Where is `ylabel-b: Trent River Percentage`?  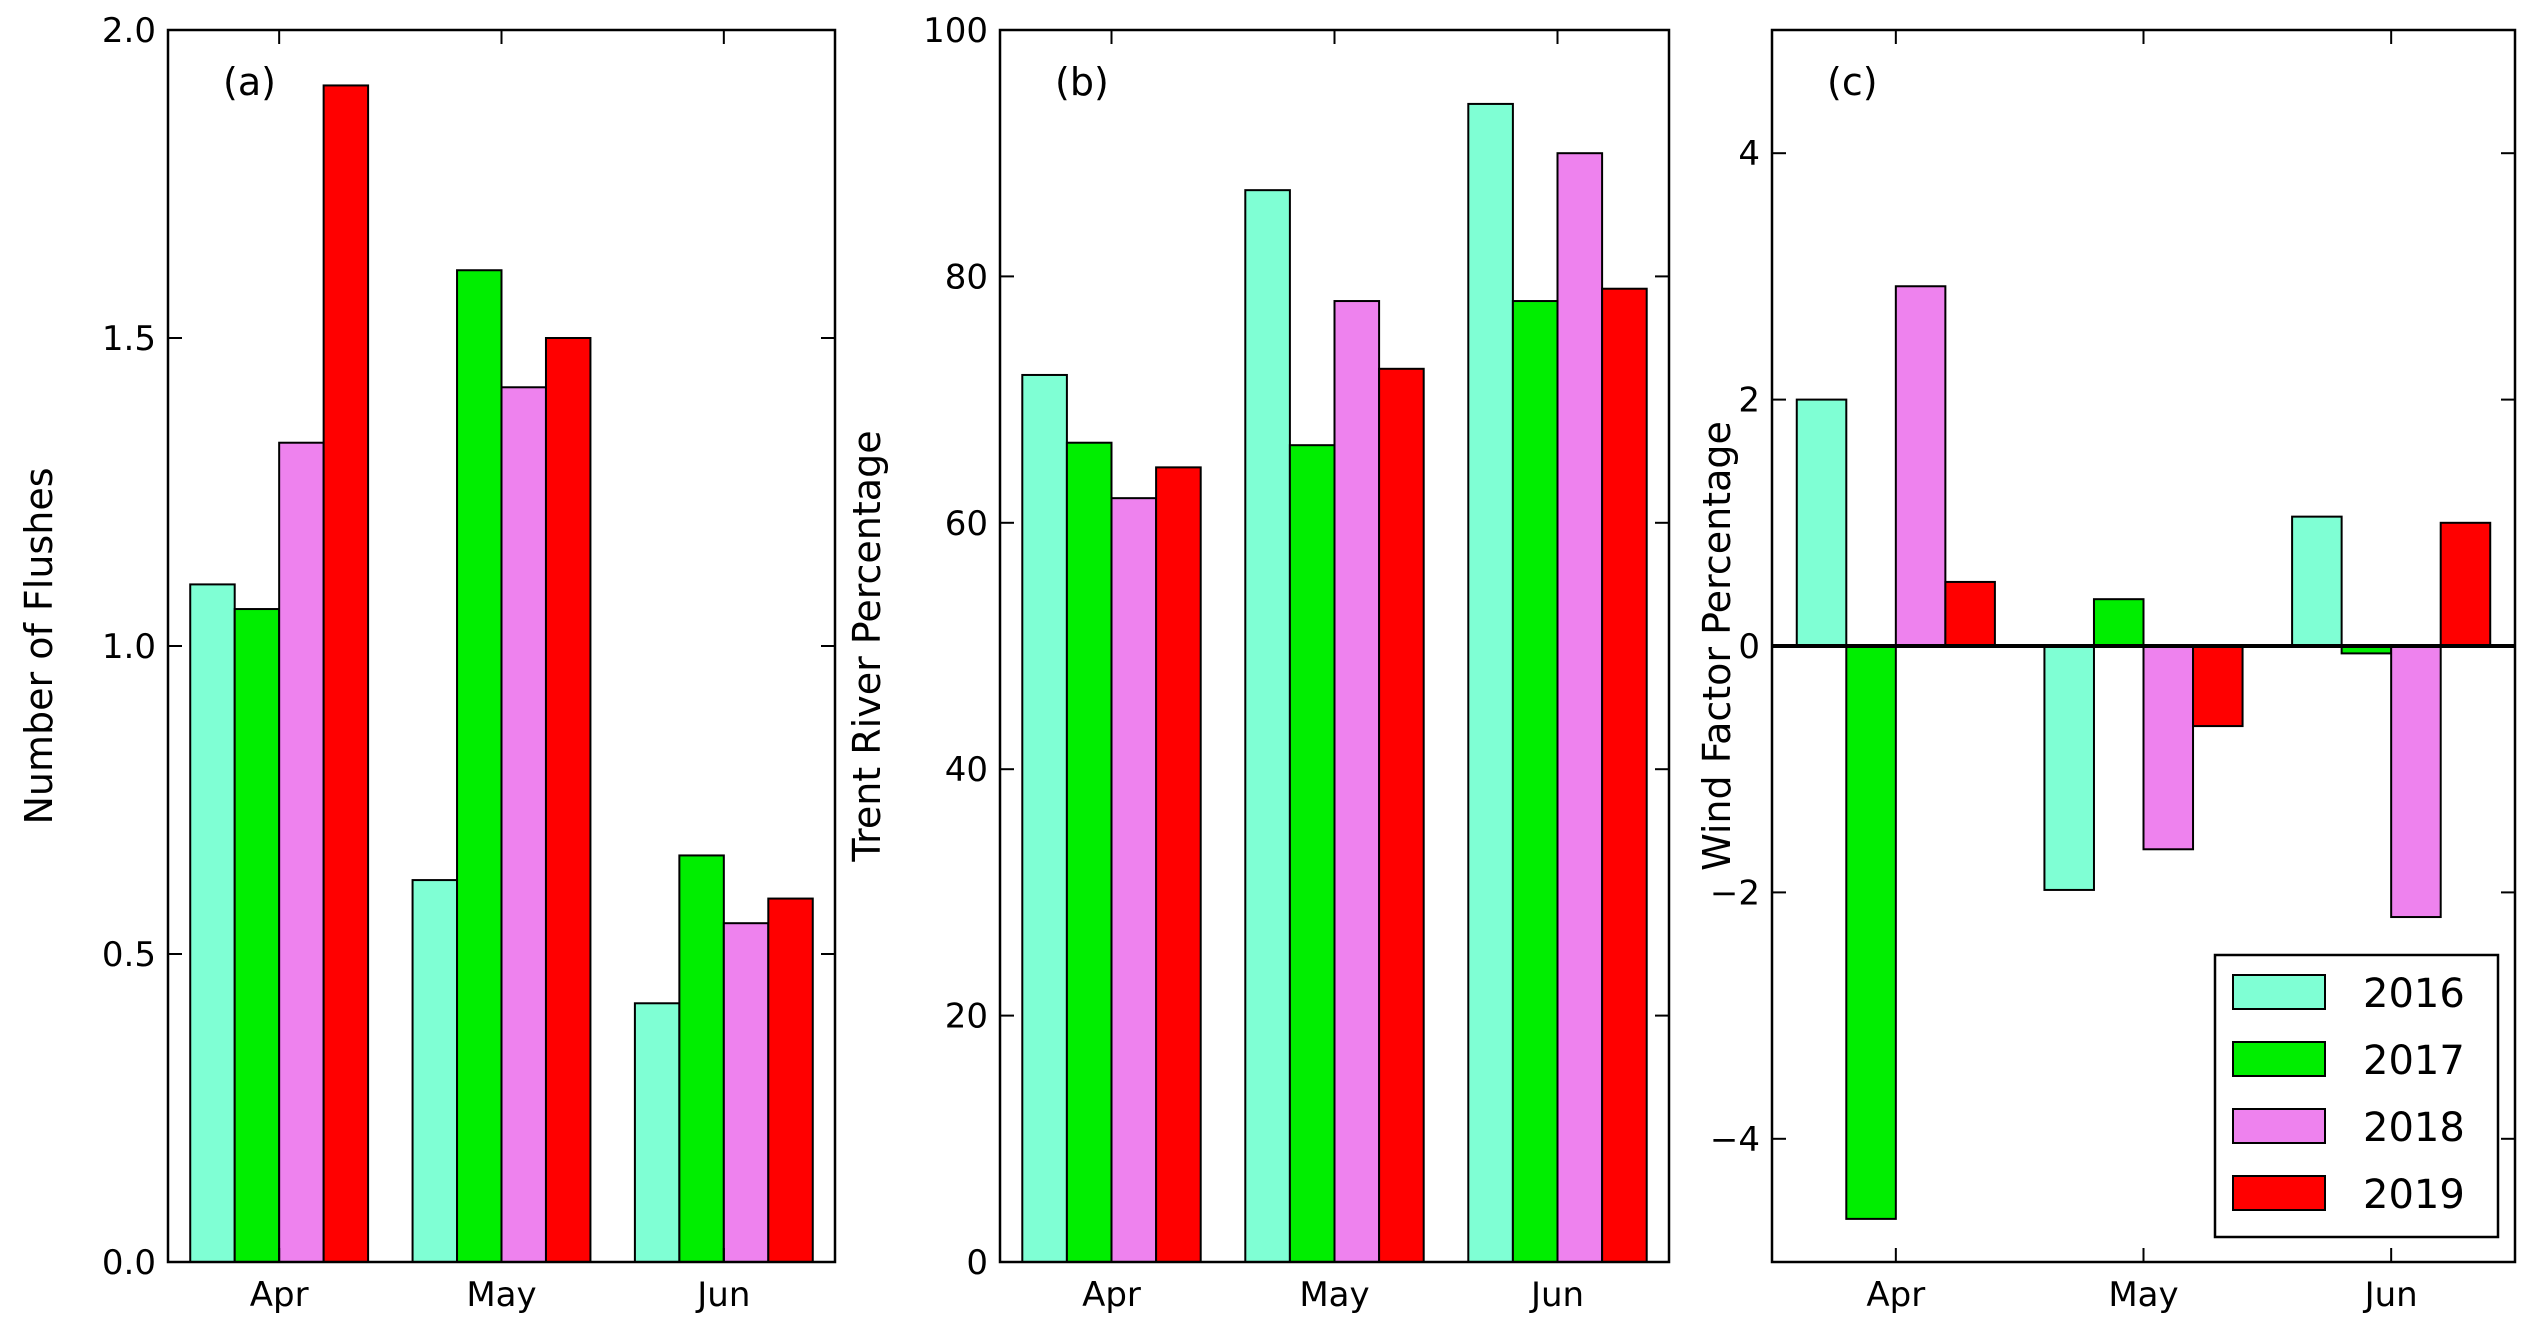
ylabel-b: Trent River Percentage is located at coordinates (867, 646).